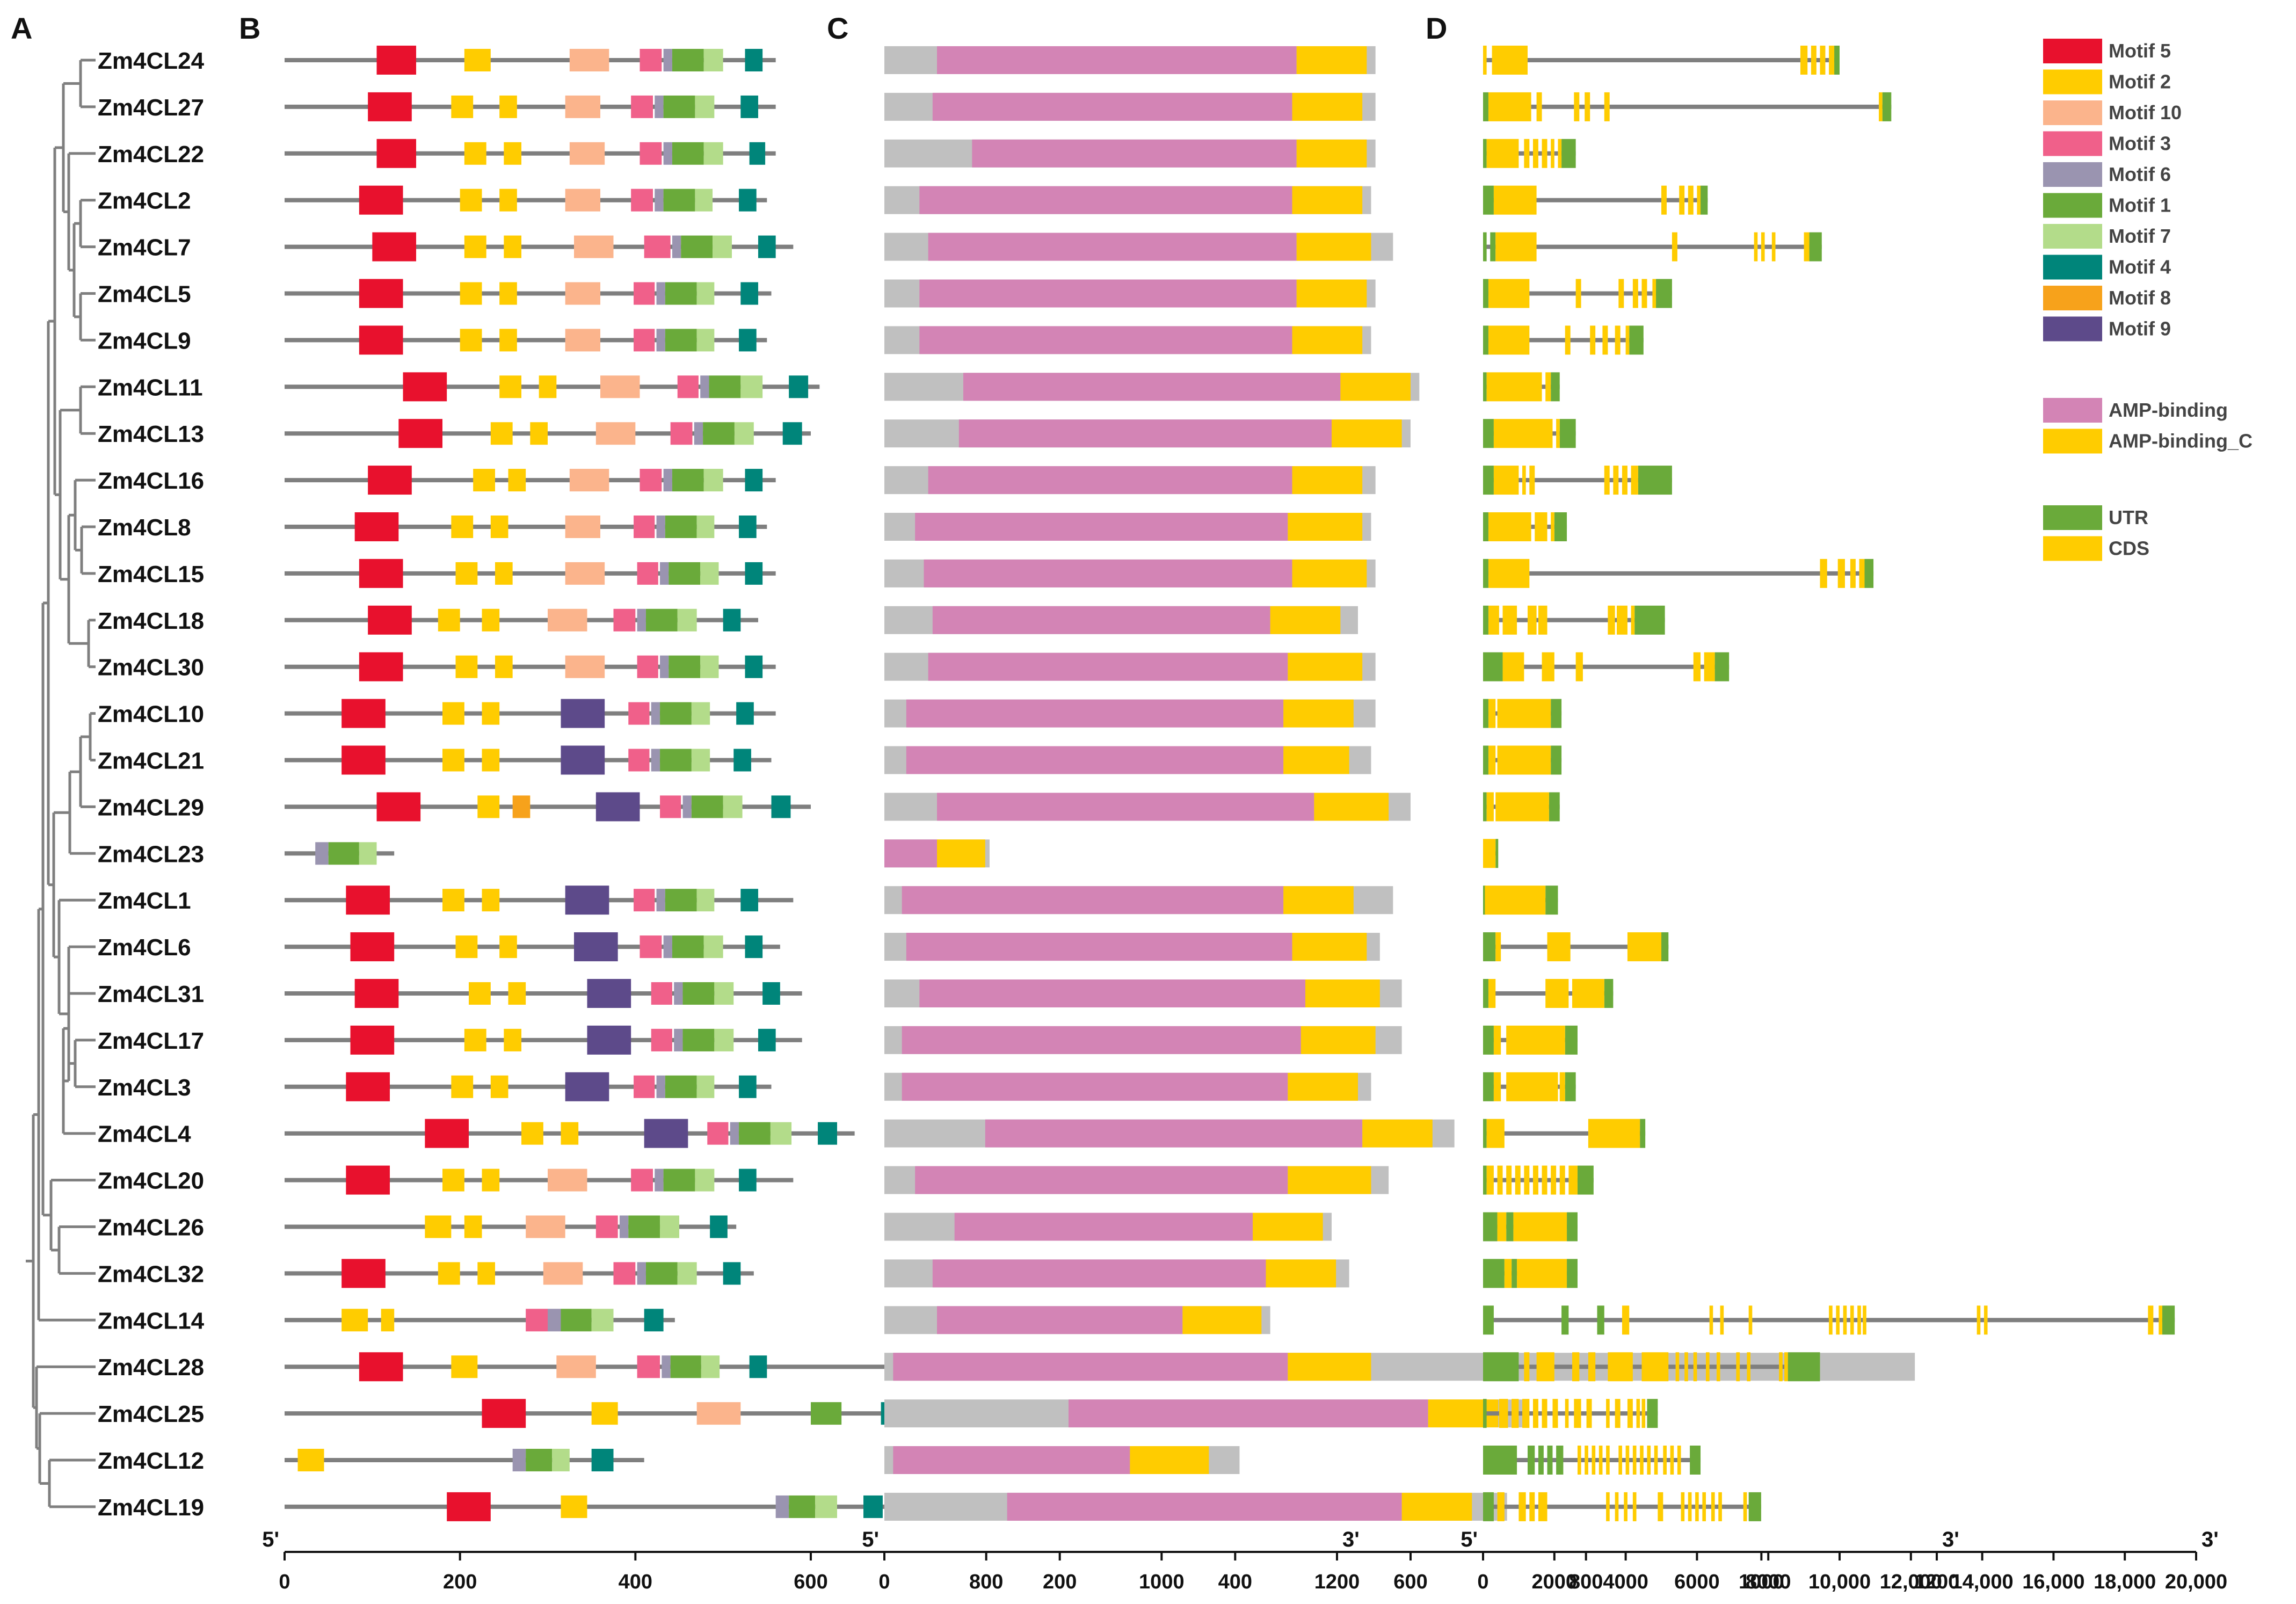  What do you see at coordinates (151, 621) in the screenshot?
I see `gene-label-zm4cl18: Zm4CL18` at bounding box center [151, 621].